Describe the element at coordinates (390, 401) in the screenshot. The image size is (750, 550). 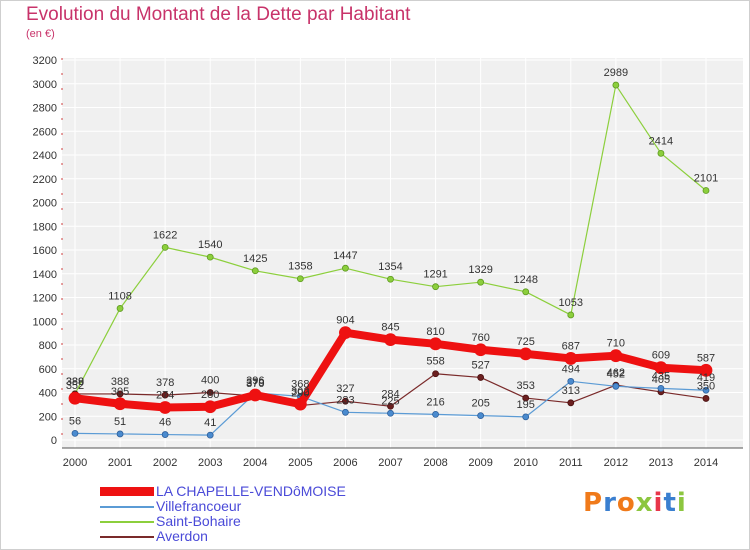
I see `data-label: 225` at that location.